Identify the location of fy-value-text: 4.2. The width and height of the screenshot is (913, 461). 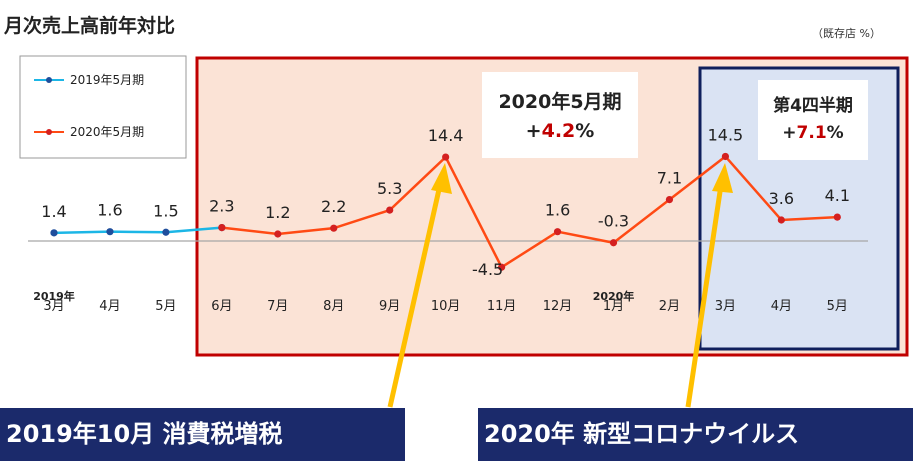
(559, 131).